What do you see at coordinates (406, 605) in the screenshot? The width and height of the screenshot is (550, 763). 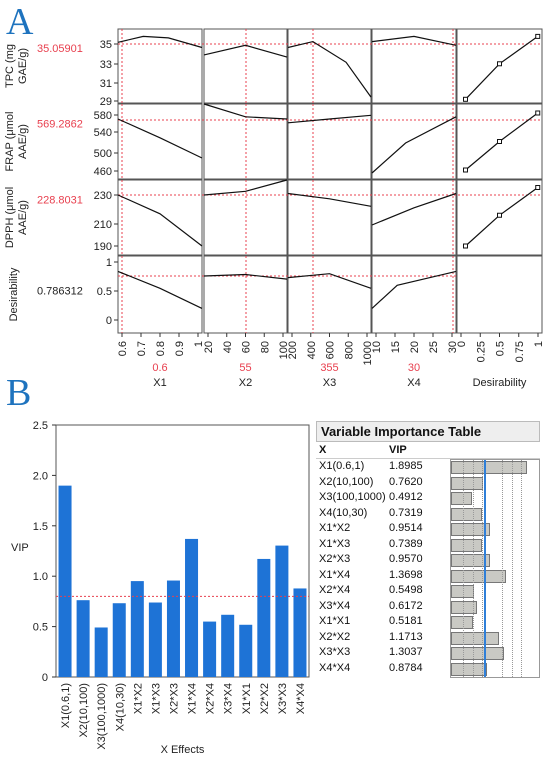 I see `row-vip-value: 0.6172` at bounding box center [406, 605].